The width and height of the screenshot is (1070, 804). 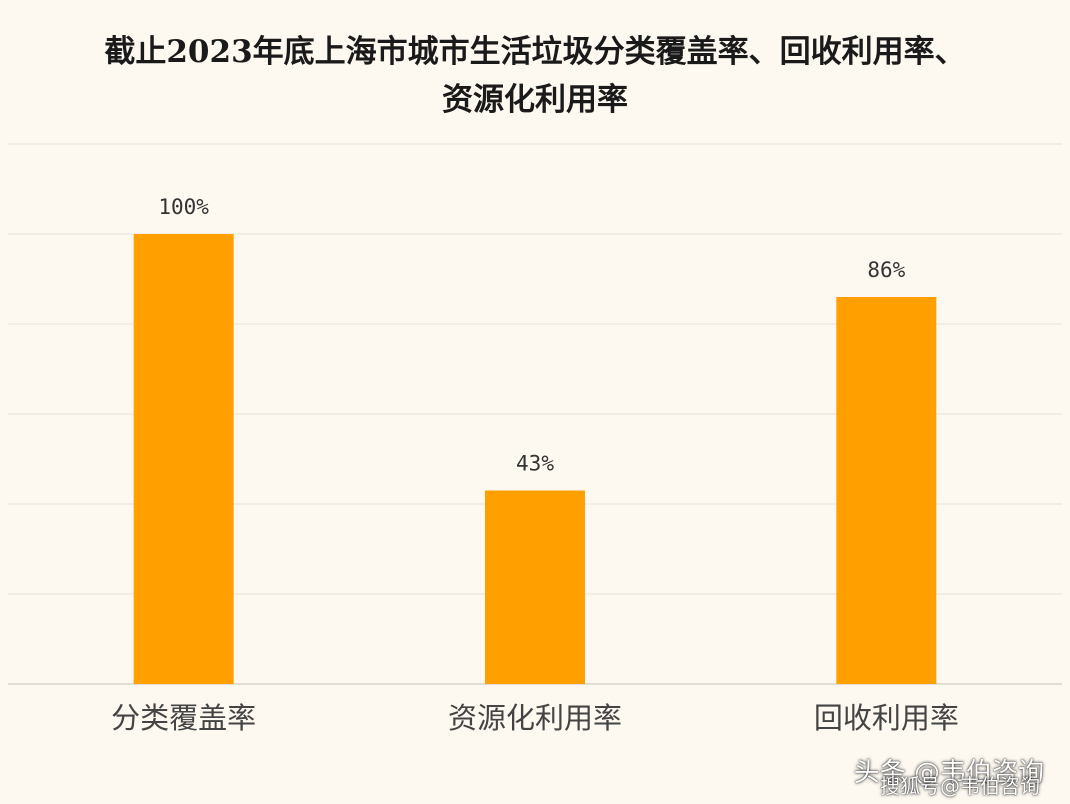 I want to click on chart-title-line-1: 截止2023年底上海市城市生活垃圾分类覆盖率、回收利用率、, so click(x=535, y=52).